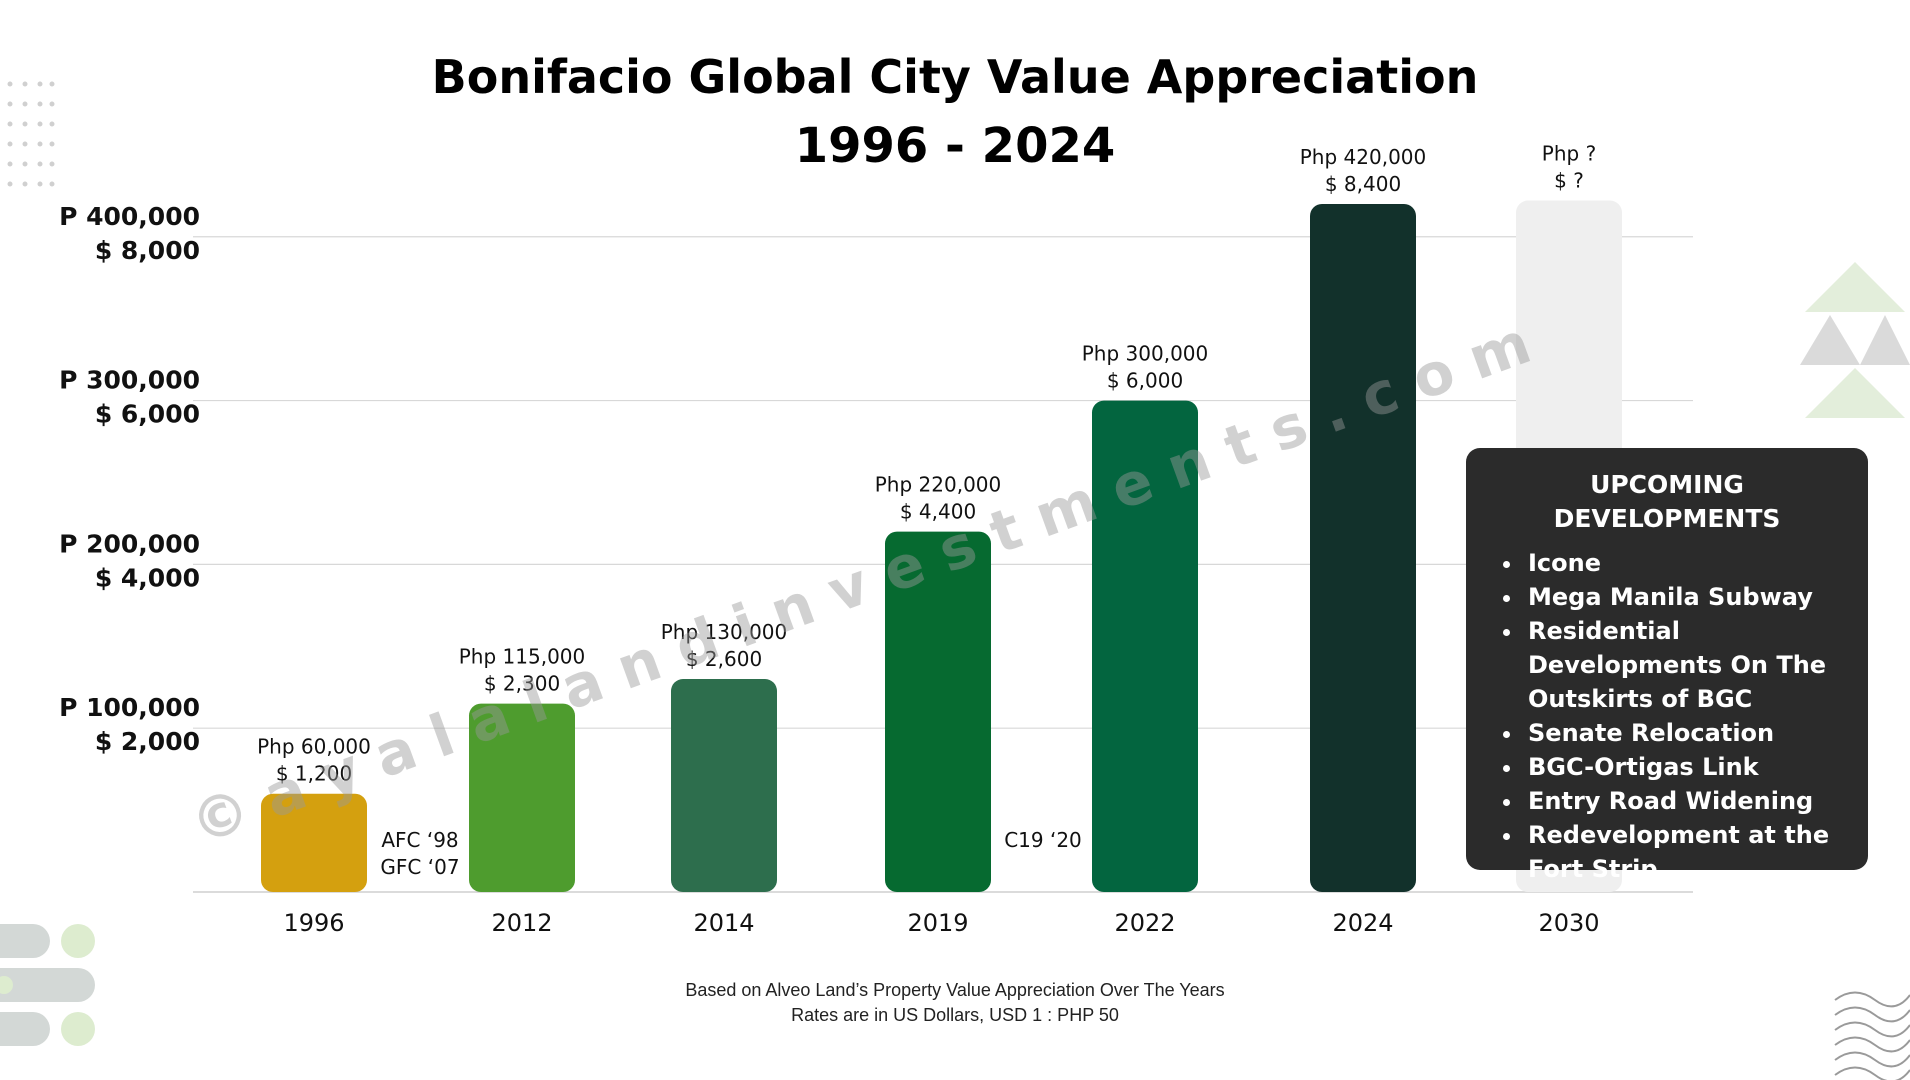 This screenshot has width=1910, height=1080. I want to click on bar-1996, so click(314, 842).